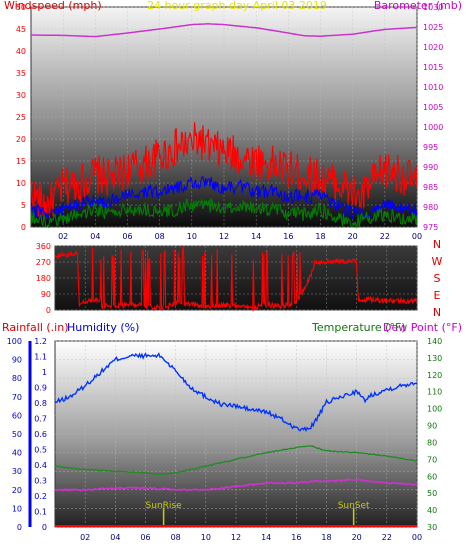 The height and width of the screenshot is (559, 466). Describe the element at coordinates (236, 460) in the screenshot. I see `temperature-line` at that location.